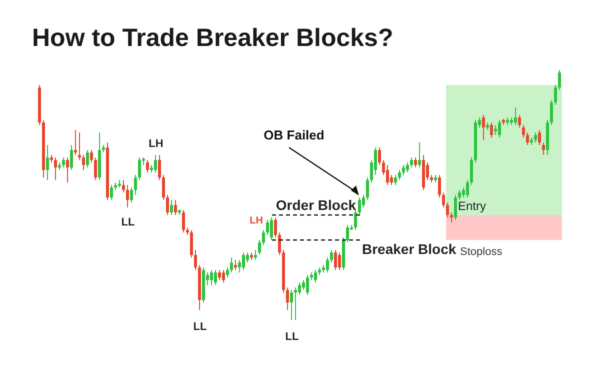 The height and width of the screenshot is (377, 600). Describe the element at coordinates (472, 206) in the screenshot. I see `band-label: Entry` at that location.